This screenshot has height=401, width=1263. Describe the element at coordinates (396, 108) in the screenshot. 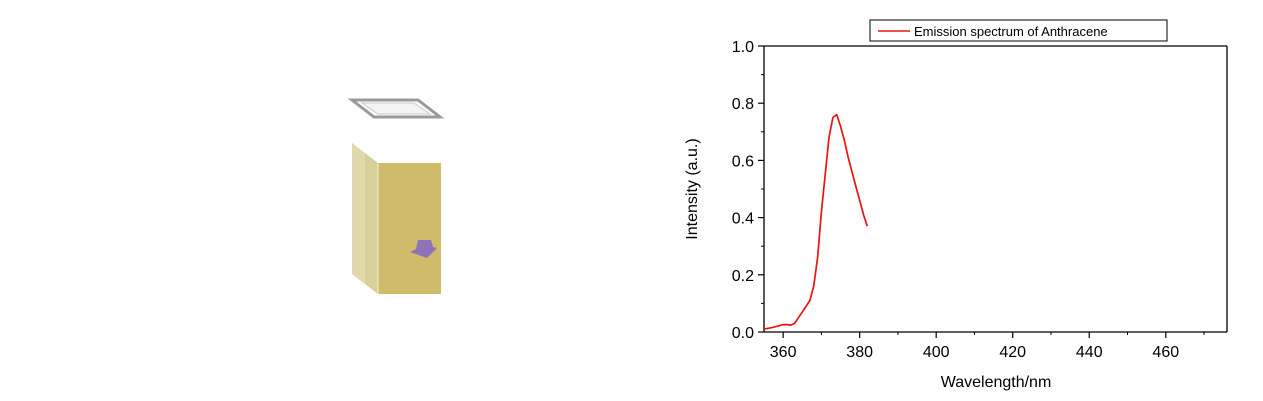

I see `cuvette-lid-inner` at that location.